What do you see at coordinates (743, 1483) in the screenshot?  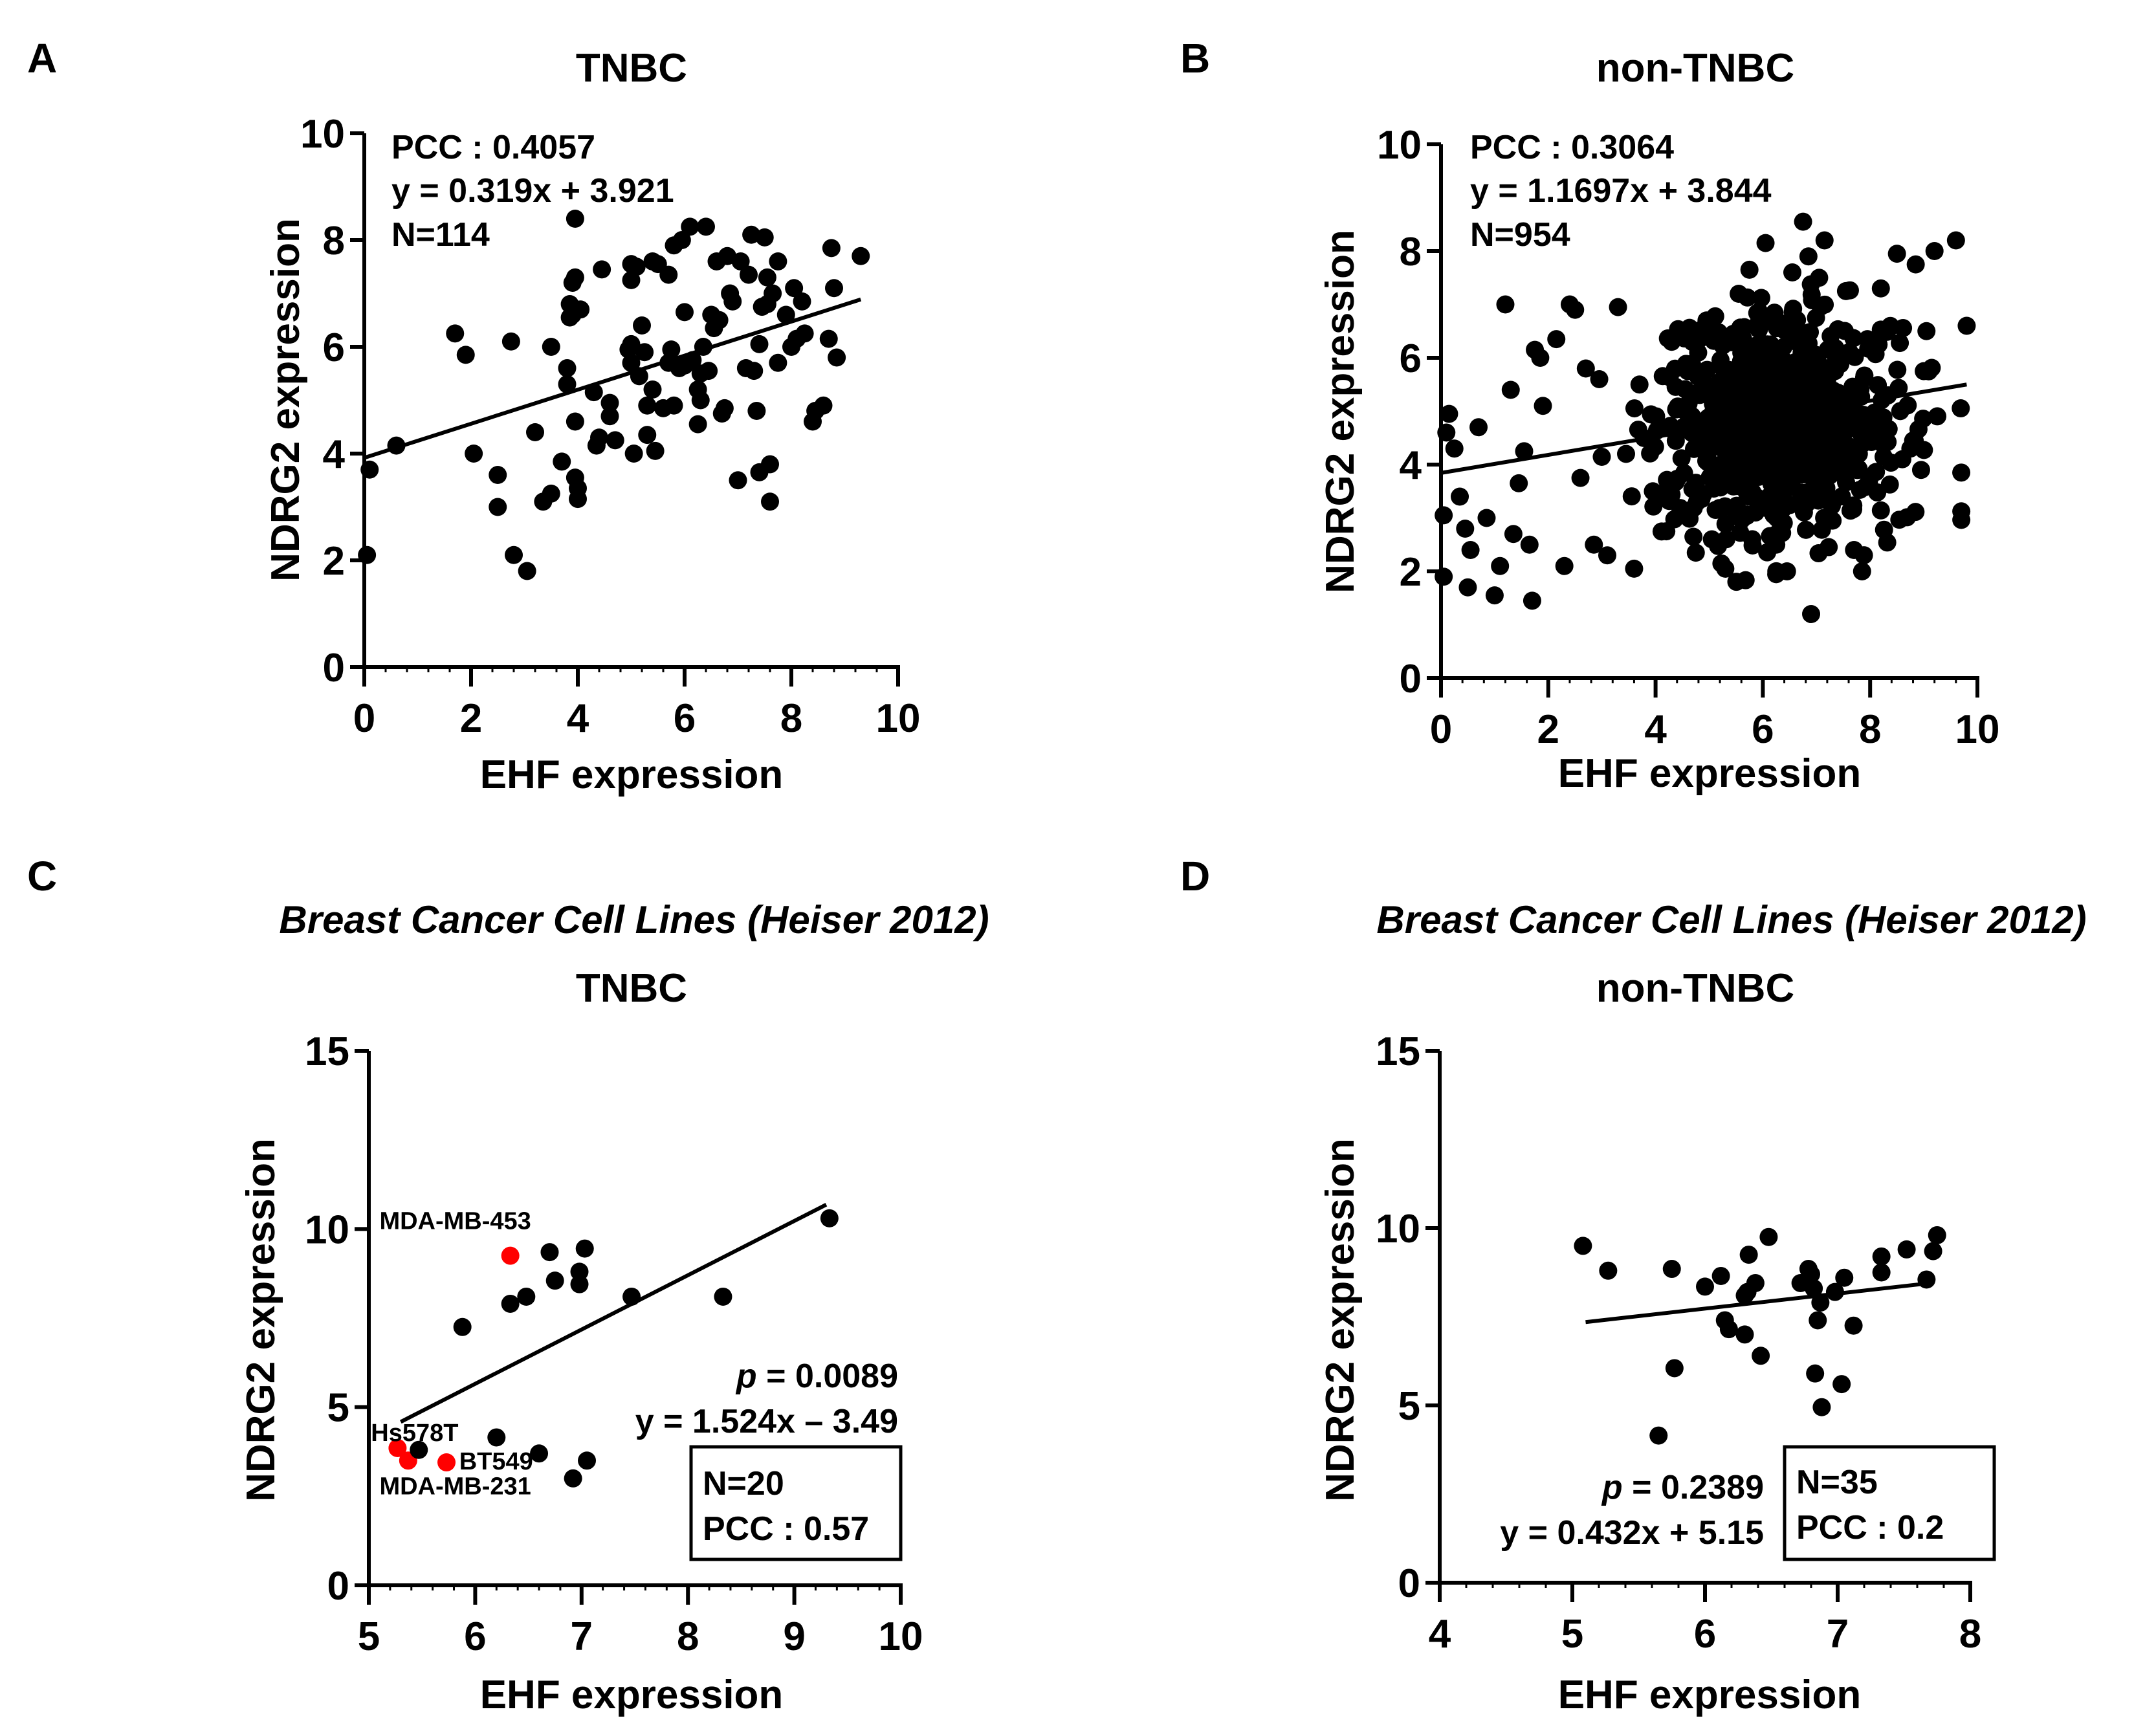 I see `n-annotation: N=20` at bounding box center [743, 1483].